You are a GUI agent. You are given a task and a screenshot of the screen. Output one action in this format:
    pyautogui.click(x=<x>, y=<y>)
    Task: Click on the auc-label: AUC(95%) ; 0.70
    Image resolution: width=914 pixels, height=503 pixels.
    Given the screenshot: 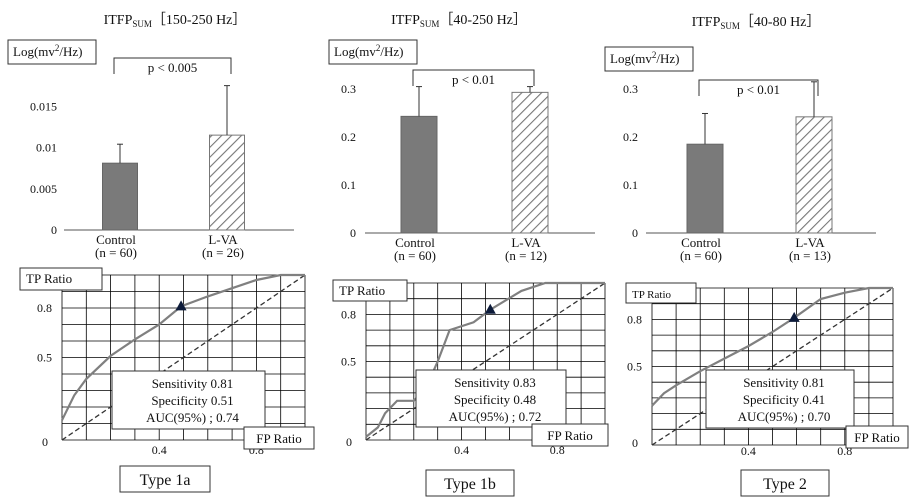 What is the action you would take?
    pyautogui.click(x=784, y=416)
    